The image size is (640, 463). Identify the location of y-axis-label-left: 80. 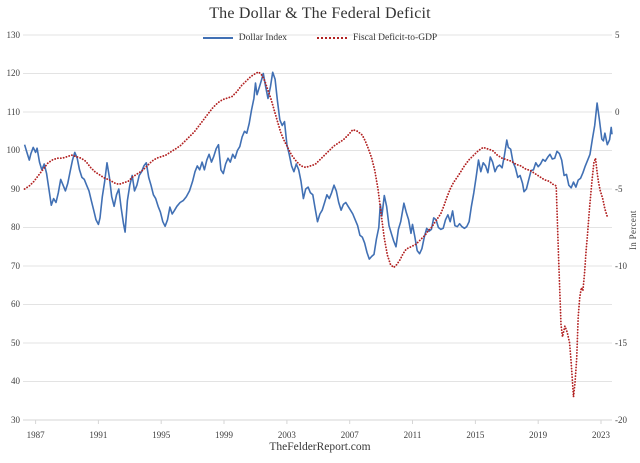
(15, 227).